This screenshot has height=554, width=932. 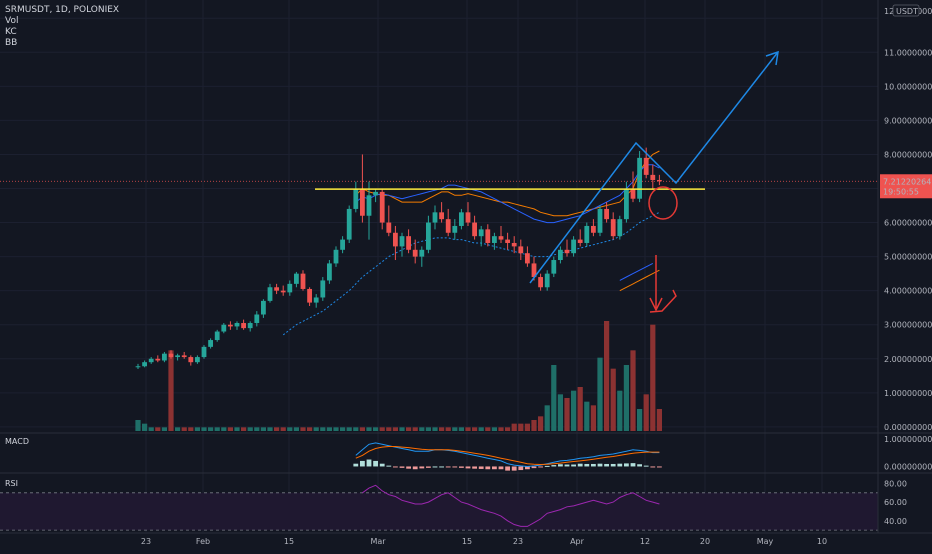 I want to click on symbol-title: SRMUSDT, 1D, POLONIEX, so click(x=62, y=10).